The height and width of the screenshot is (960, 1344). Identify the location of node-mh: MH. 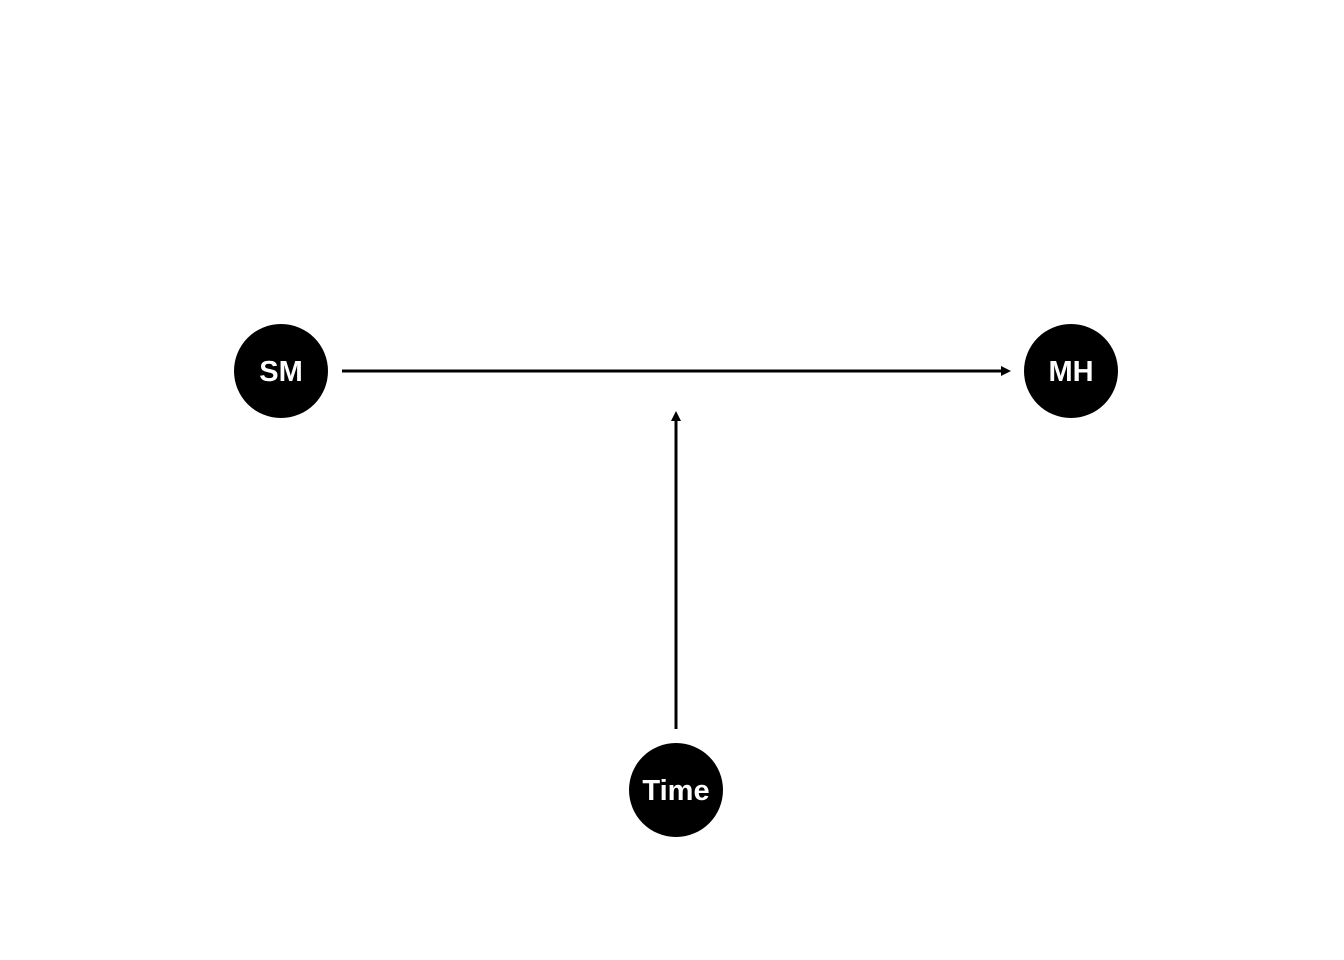
(1071, 371).